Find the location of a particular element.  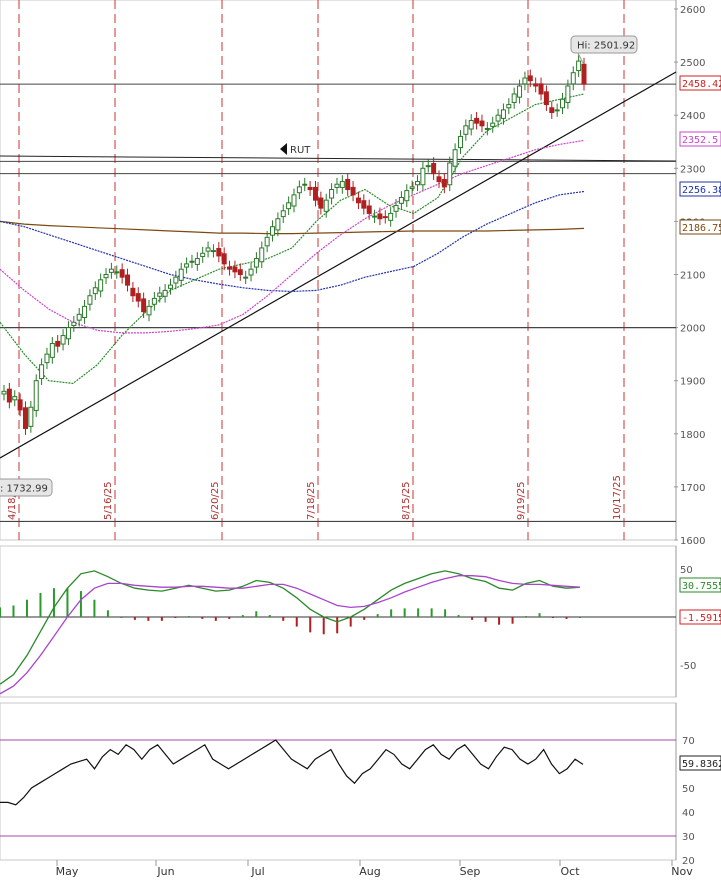

low-label: : 1732.99 is located at coordinates (26, 487).